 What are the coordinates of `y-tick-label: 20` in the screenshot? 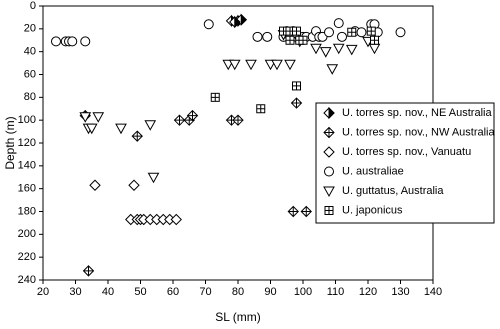 It's located at (30, 29).